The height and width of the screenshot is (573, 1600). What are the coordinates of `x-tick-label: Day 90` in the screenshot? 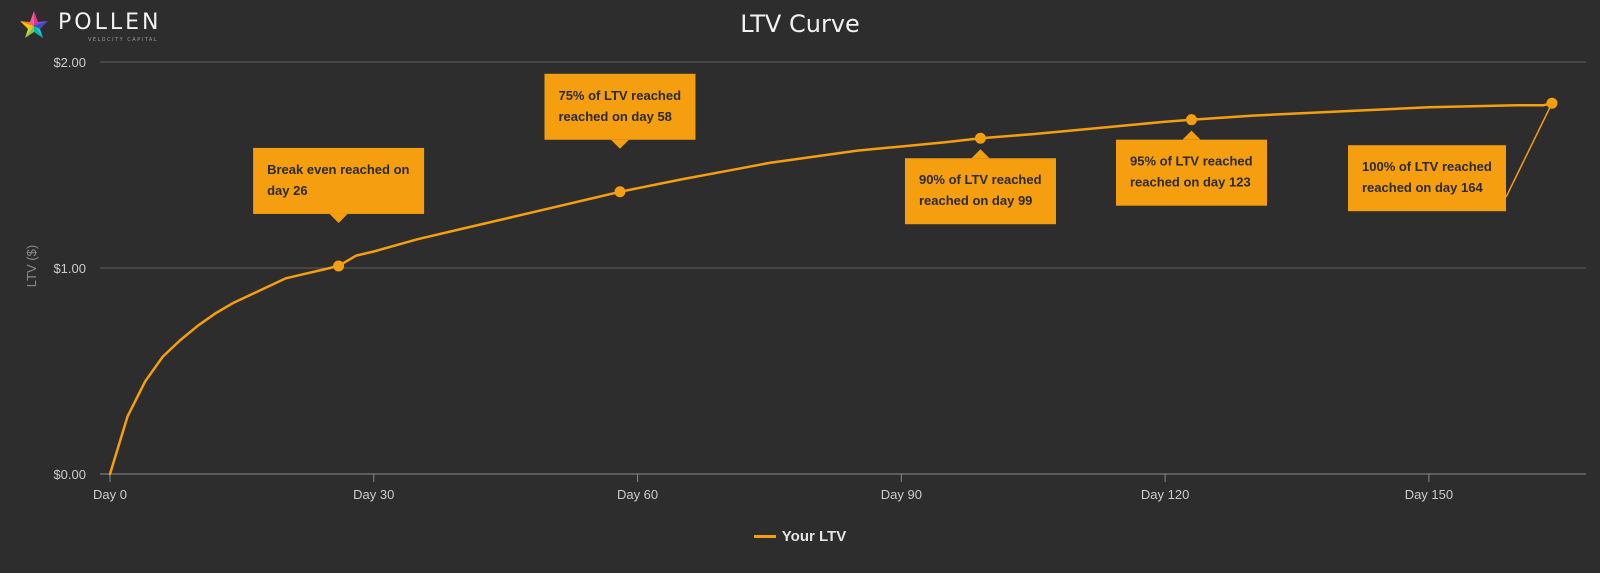 It's located at (901, 494).